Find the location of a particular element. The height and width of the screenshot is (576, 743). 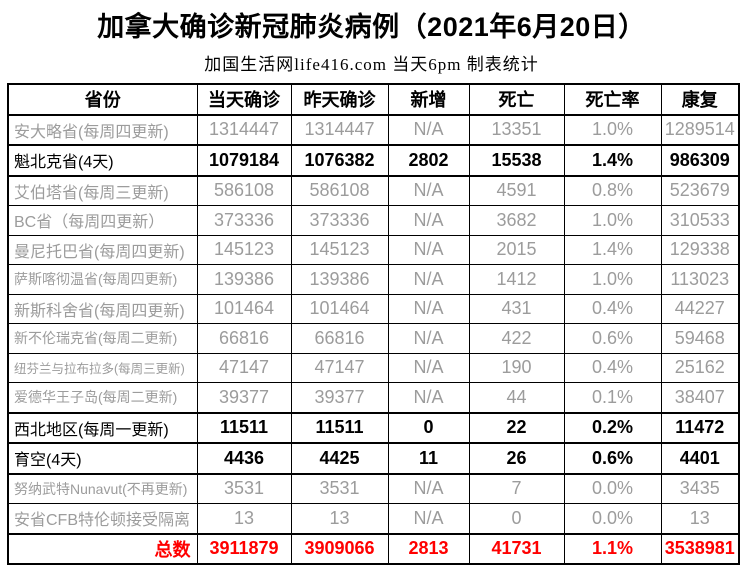

col-header-yesterday: 昨天确诊 is located at coordinates (339, 99).